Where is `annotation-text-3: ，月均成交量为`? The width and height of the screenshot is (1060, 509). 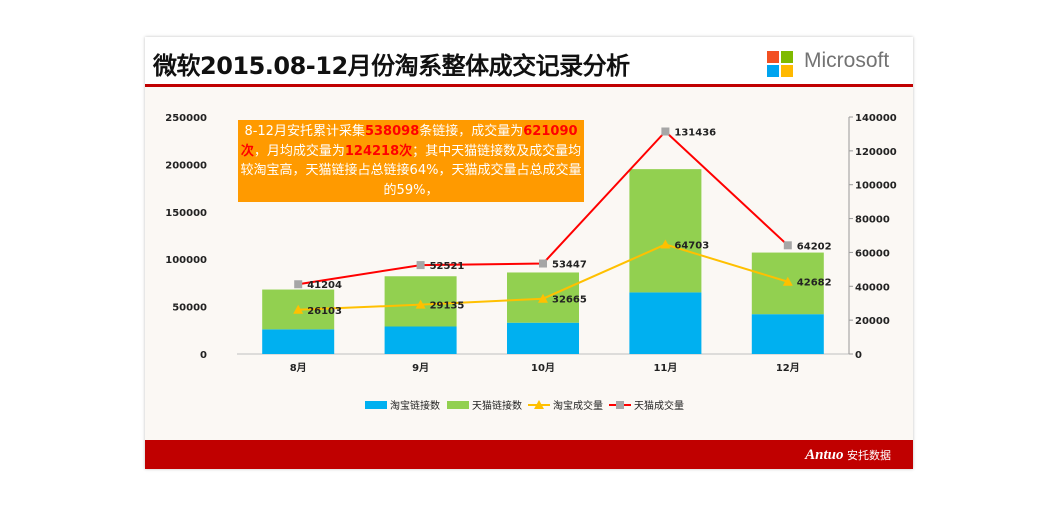 annotation-text-3: ，月均成交量为 is located at coordinates (299, 151).